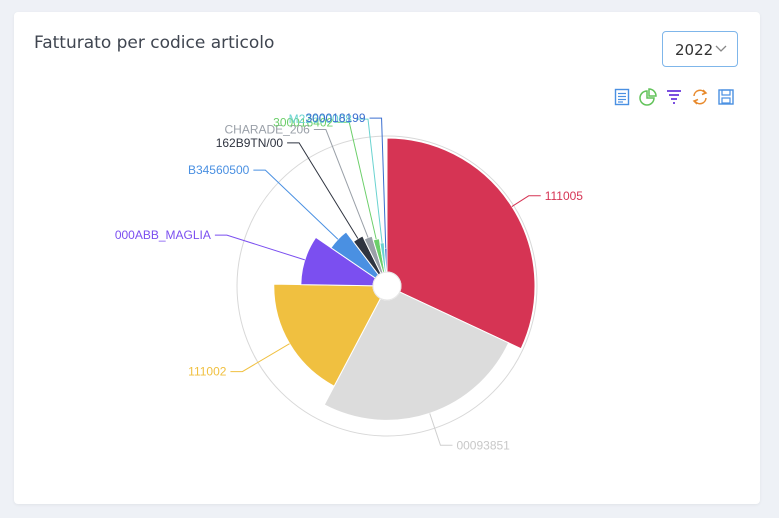 This screenshot has height=518, width=779. I want to click on filter-icon, so click(674, 97).